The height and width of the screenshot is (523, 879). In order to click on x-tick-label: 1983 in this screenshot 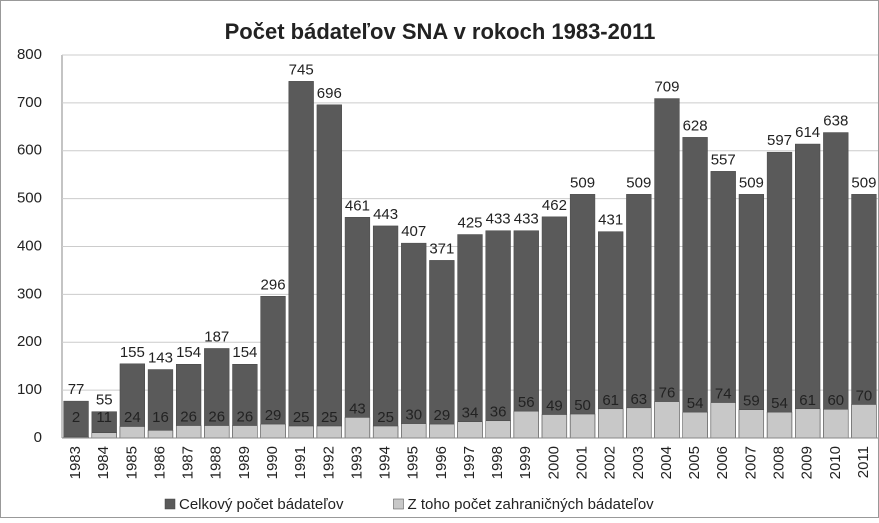, I will do `click(75, 462)`.